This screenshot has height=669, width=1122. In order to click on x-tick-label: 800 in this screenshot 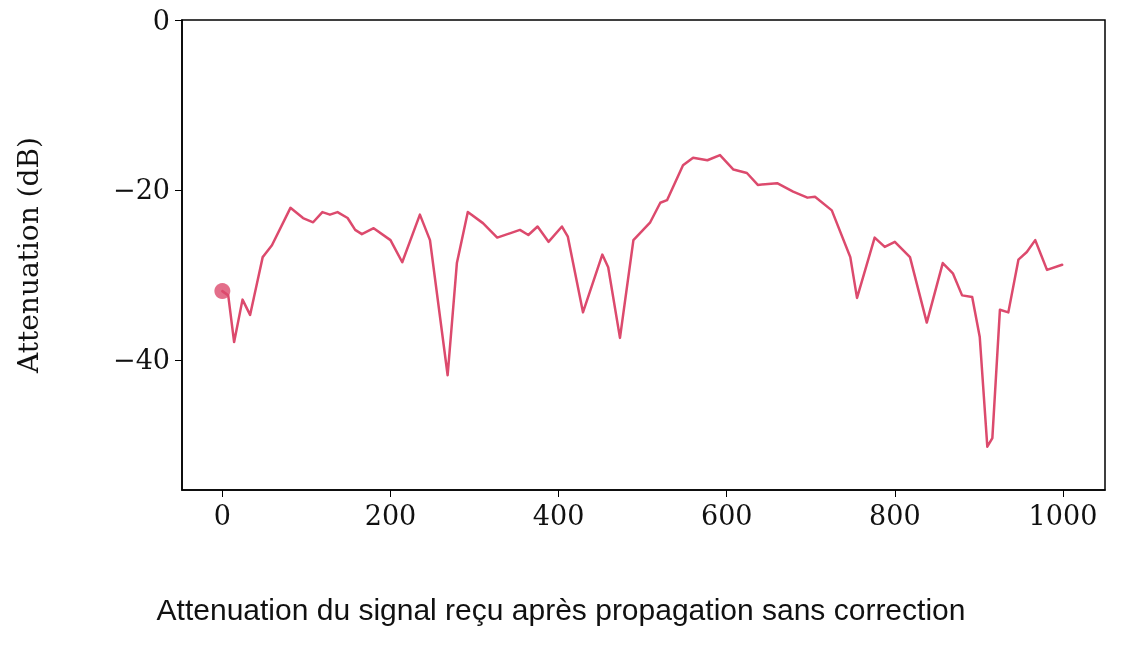, I will do `click(895, 515)`.